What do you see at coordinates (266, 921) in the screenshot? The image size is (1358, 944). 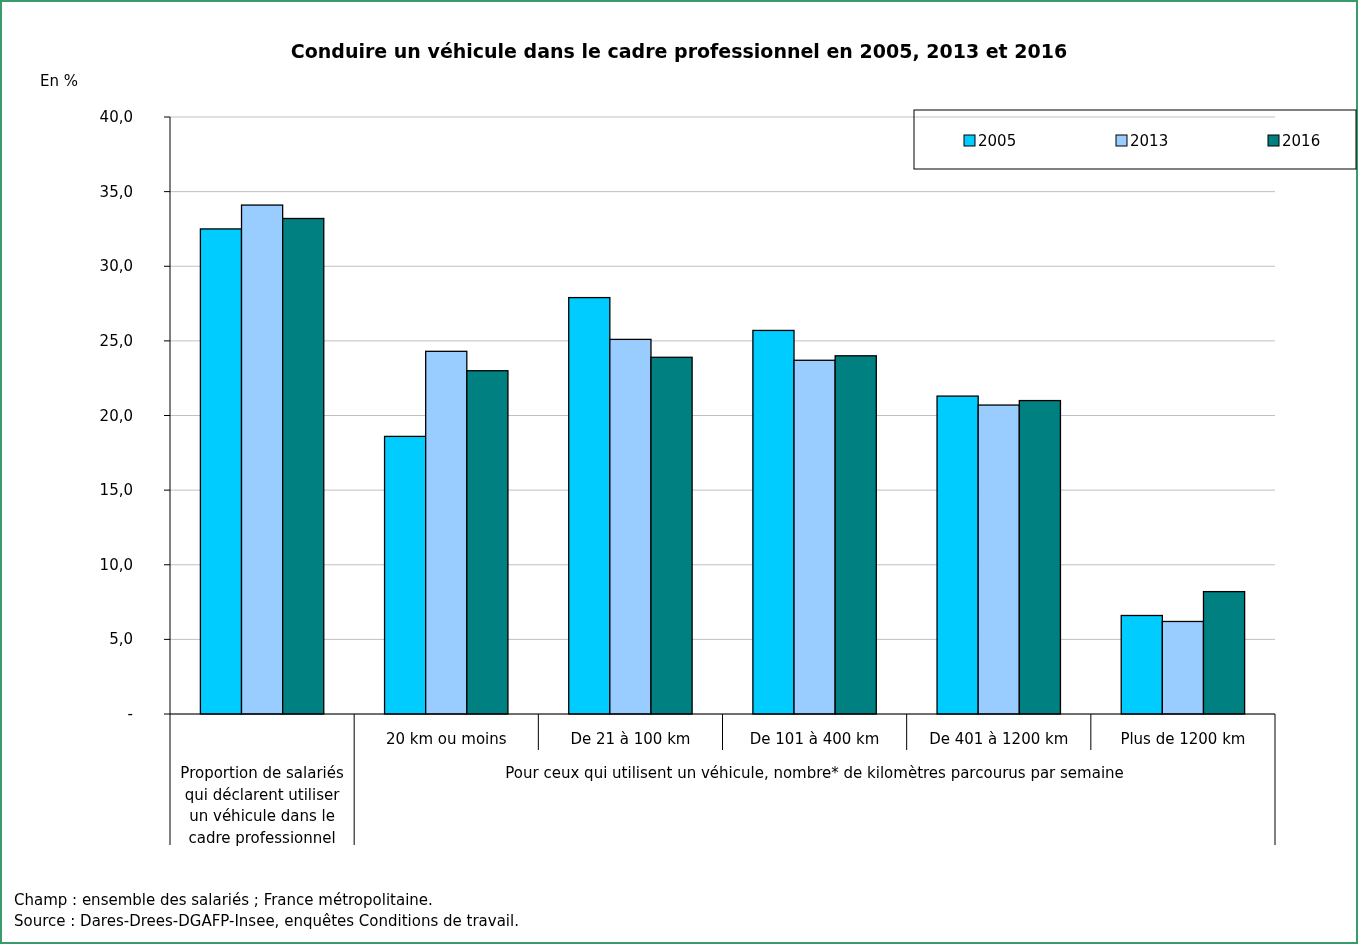 I see `source-note: Source : Dares-Drees-DGAFP-Insee, enquêtes Conditions de travail.` at bounding box center [266, 921].